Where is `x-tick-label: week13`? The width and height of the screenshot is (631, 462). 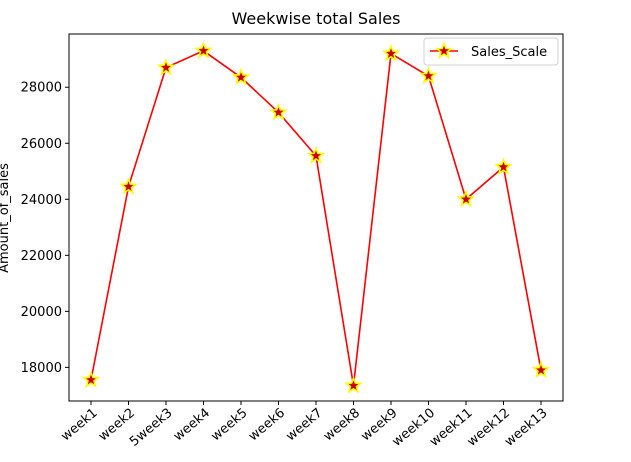 x-tick-label: week13 is located at coordinates (526, 428).